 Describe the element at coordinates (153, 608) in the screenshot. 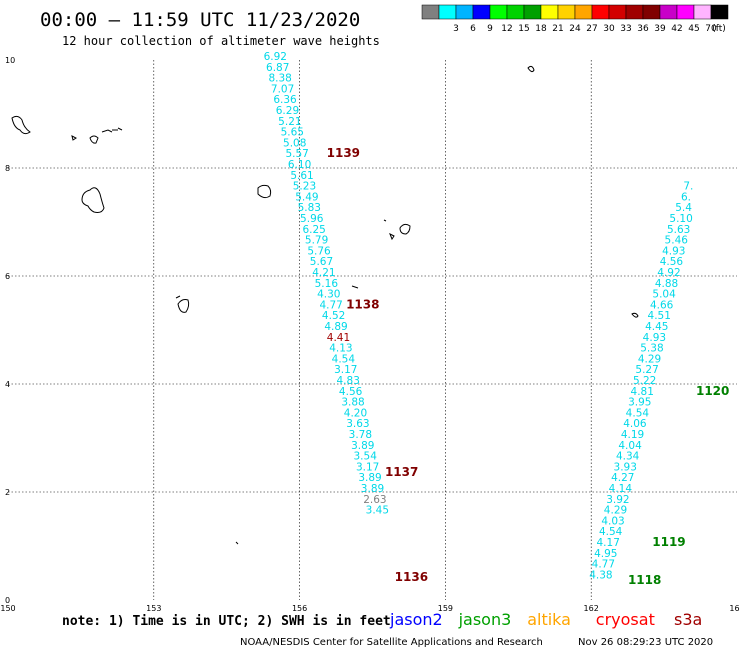

I see `x-tick-label: 153` at that location.